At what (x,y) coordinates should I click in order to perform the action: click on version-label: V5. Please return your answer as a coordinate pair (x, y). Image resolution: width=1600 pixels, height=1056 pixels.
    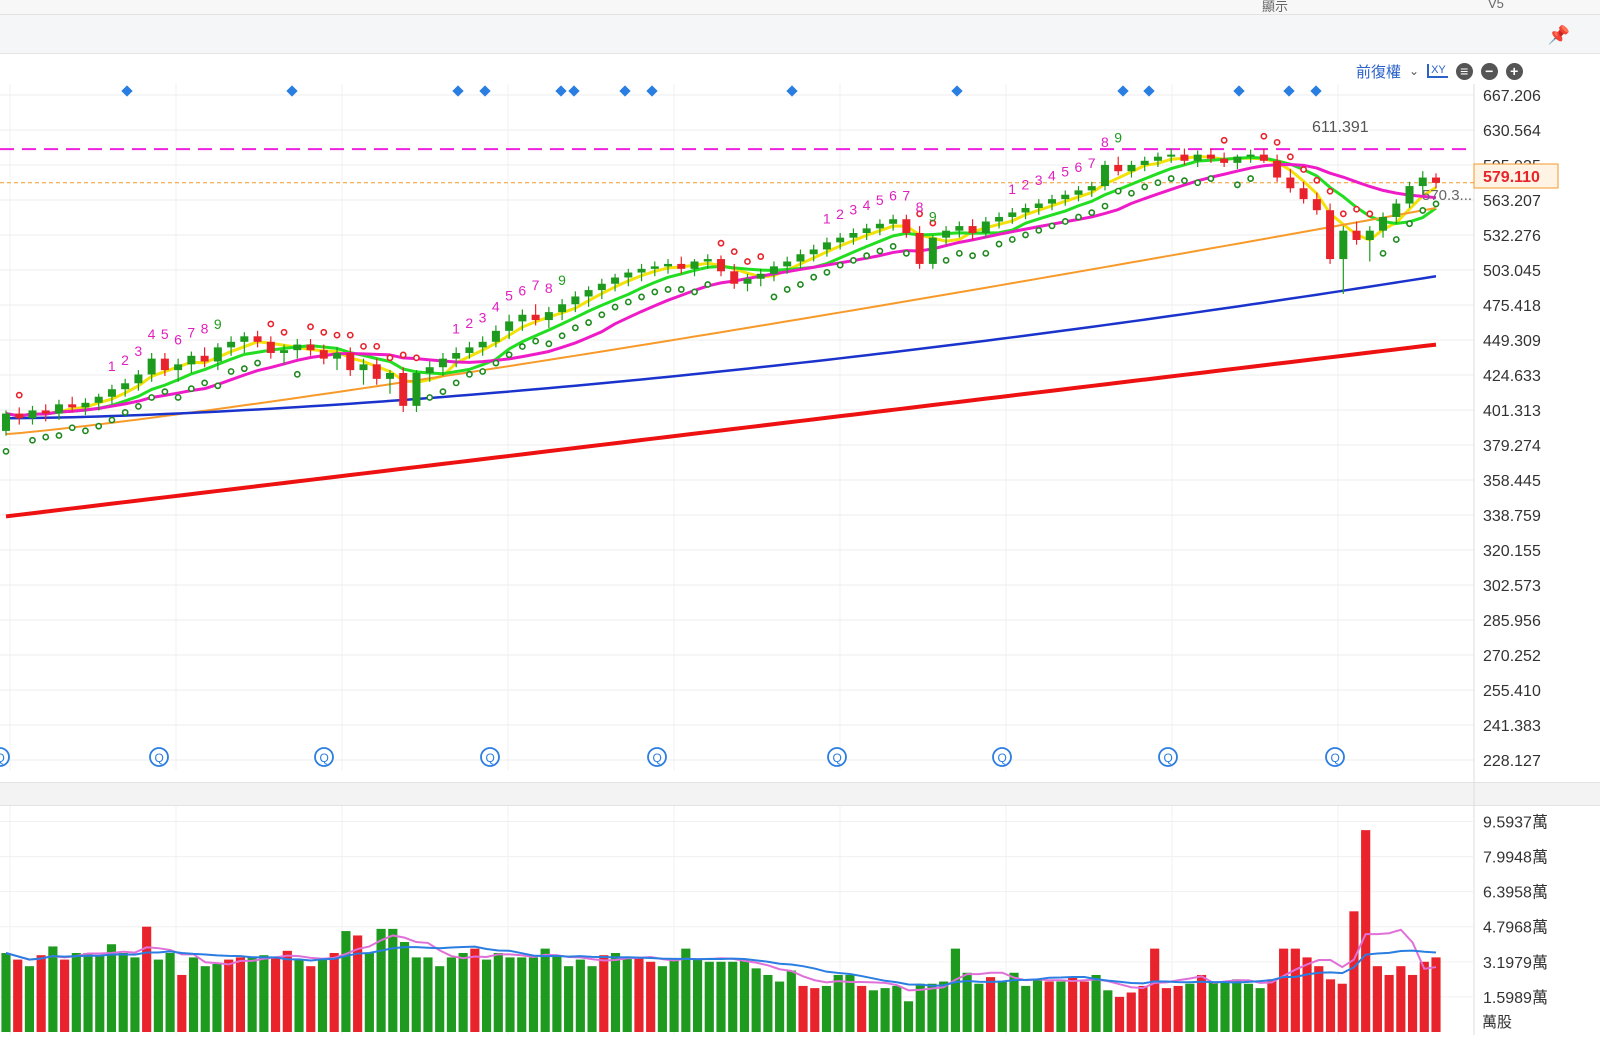
    Looking at the image, I should click on (1496, 5).